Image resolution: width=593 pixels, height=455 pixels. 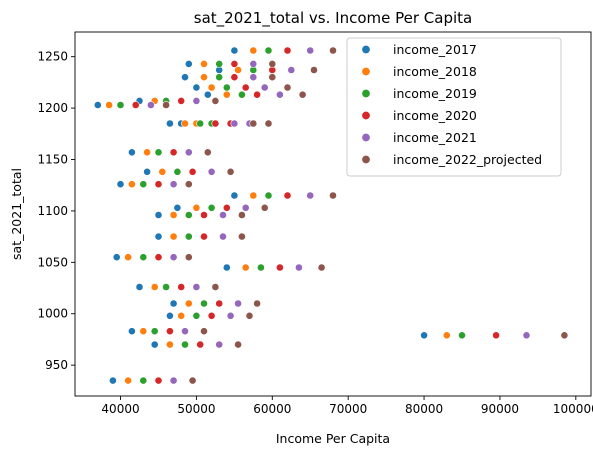 I want to click on legend-label: income_2018, so click(x=435, y=71).